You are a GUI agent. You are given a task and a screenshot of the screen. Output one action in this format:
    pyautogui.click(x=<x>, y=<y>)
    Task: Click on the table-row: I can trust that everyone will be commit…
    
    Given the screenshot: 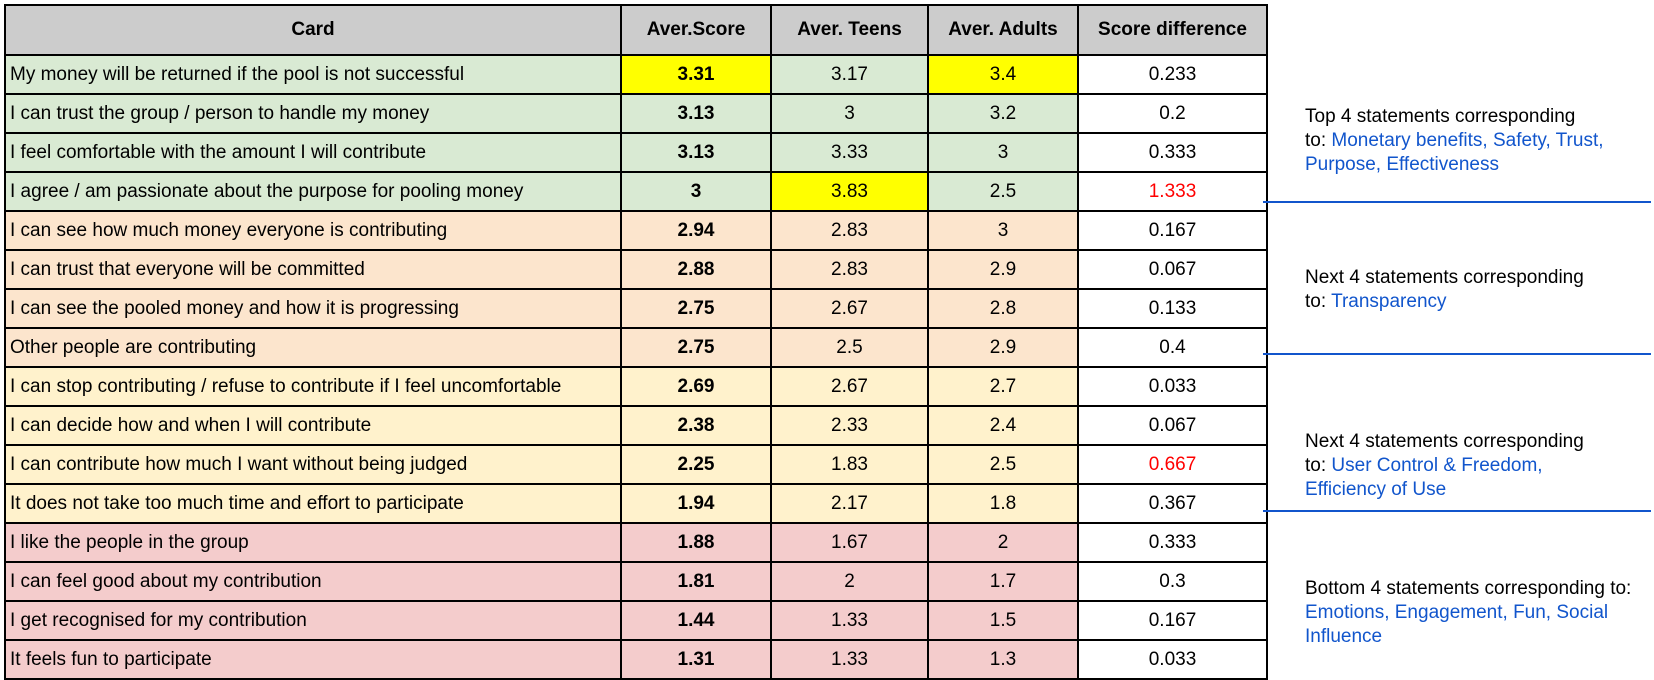 What is the action you would take?
    pyautogui.click(x=636, y=269)
    